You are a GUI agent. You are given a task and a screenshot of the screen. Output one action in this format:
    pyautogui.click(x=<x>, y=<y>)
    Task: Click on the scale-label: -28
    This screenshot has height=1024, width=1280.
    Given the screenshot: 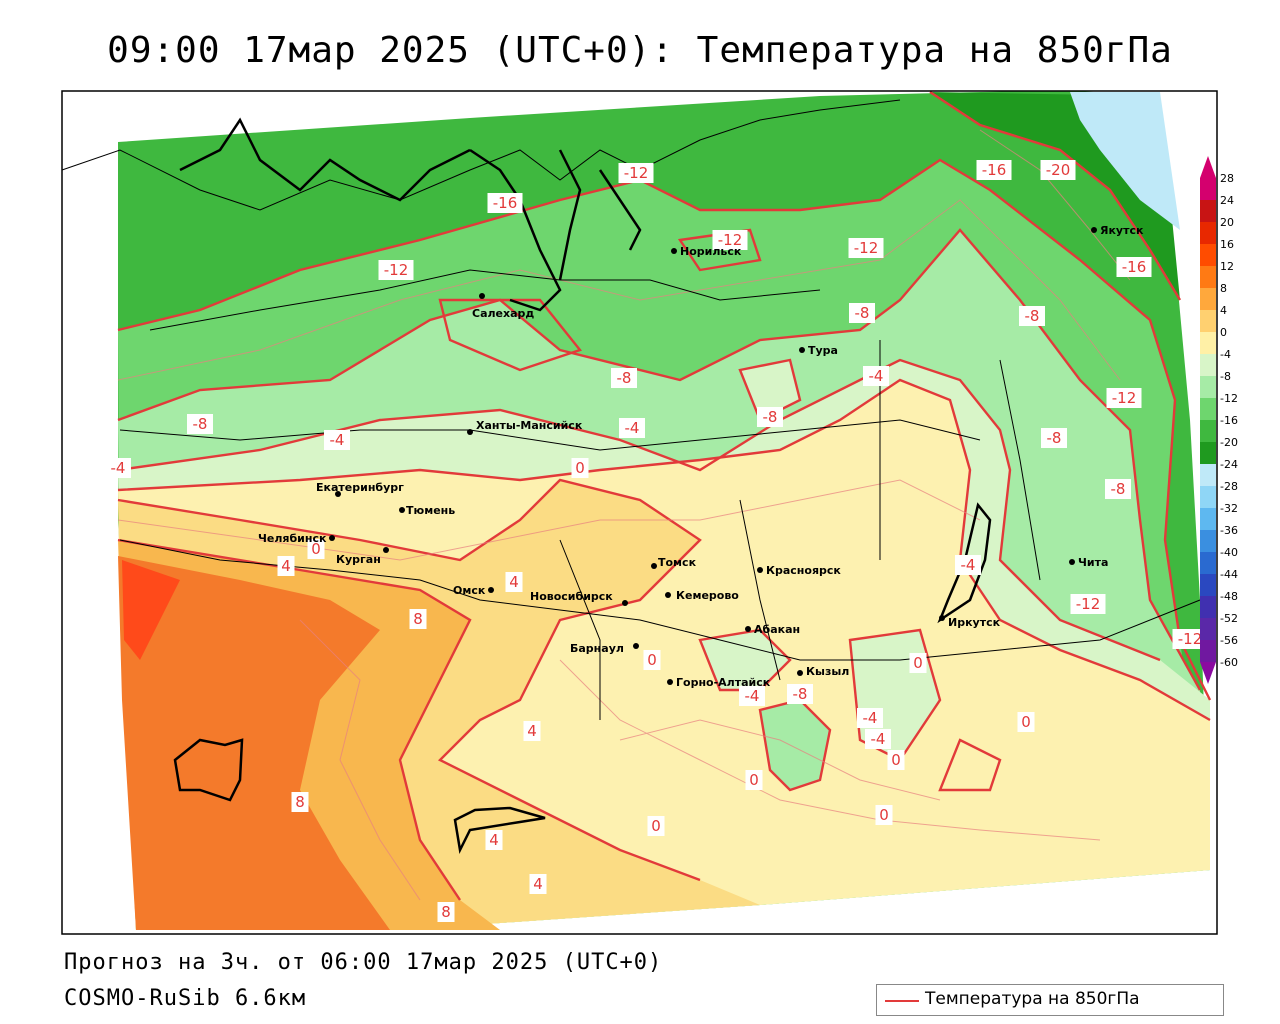 What is the action you would take?
    pyautogui.click(x=1229, y=486)
    